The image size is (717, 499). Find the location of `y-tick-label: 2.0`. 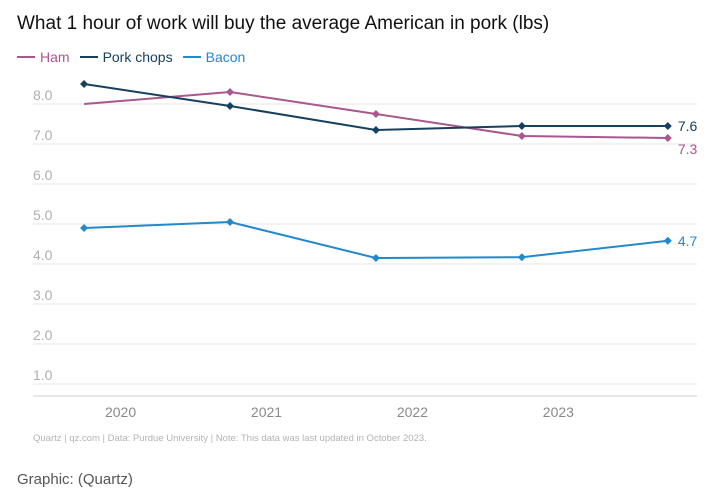

y-tick-label: 2.0 is located at coordinates (43, 335).